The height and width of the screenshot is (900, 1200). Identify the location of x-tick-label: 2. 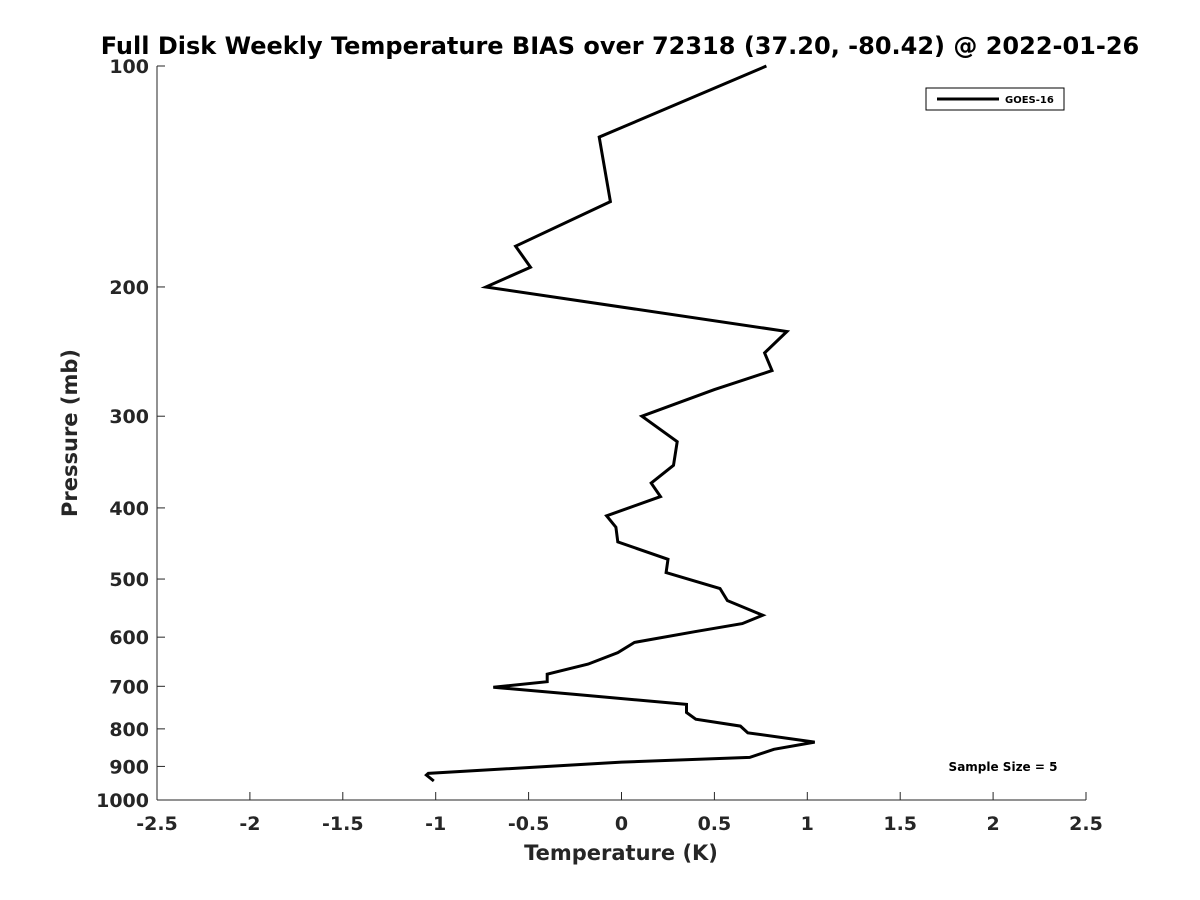
(992, 824).